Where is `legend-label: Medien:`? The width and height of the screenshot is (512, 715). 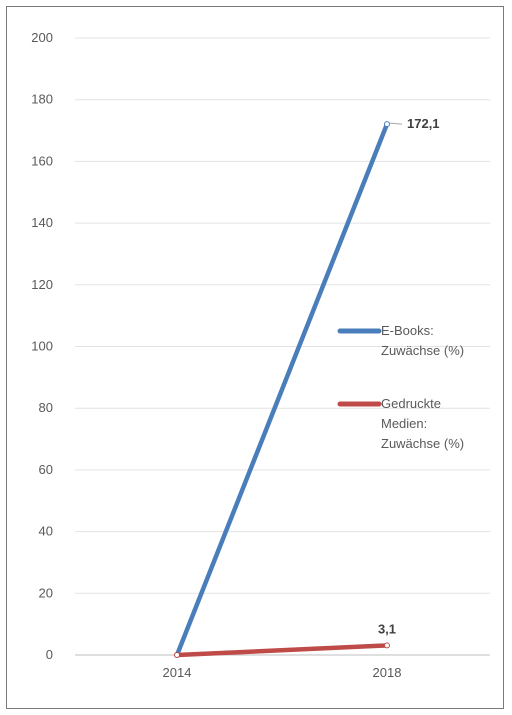
legend-label: Medien: is located at coordinates (404, 423).